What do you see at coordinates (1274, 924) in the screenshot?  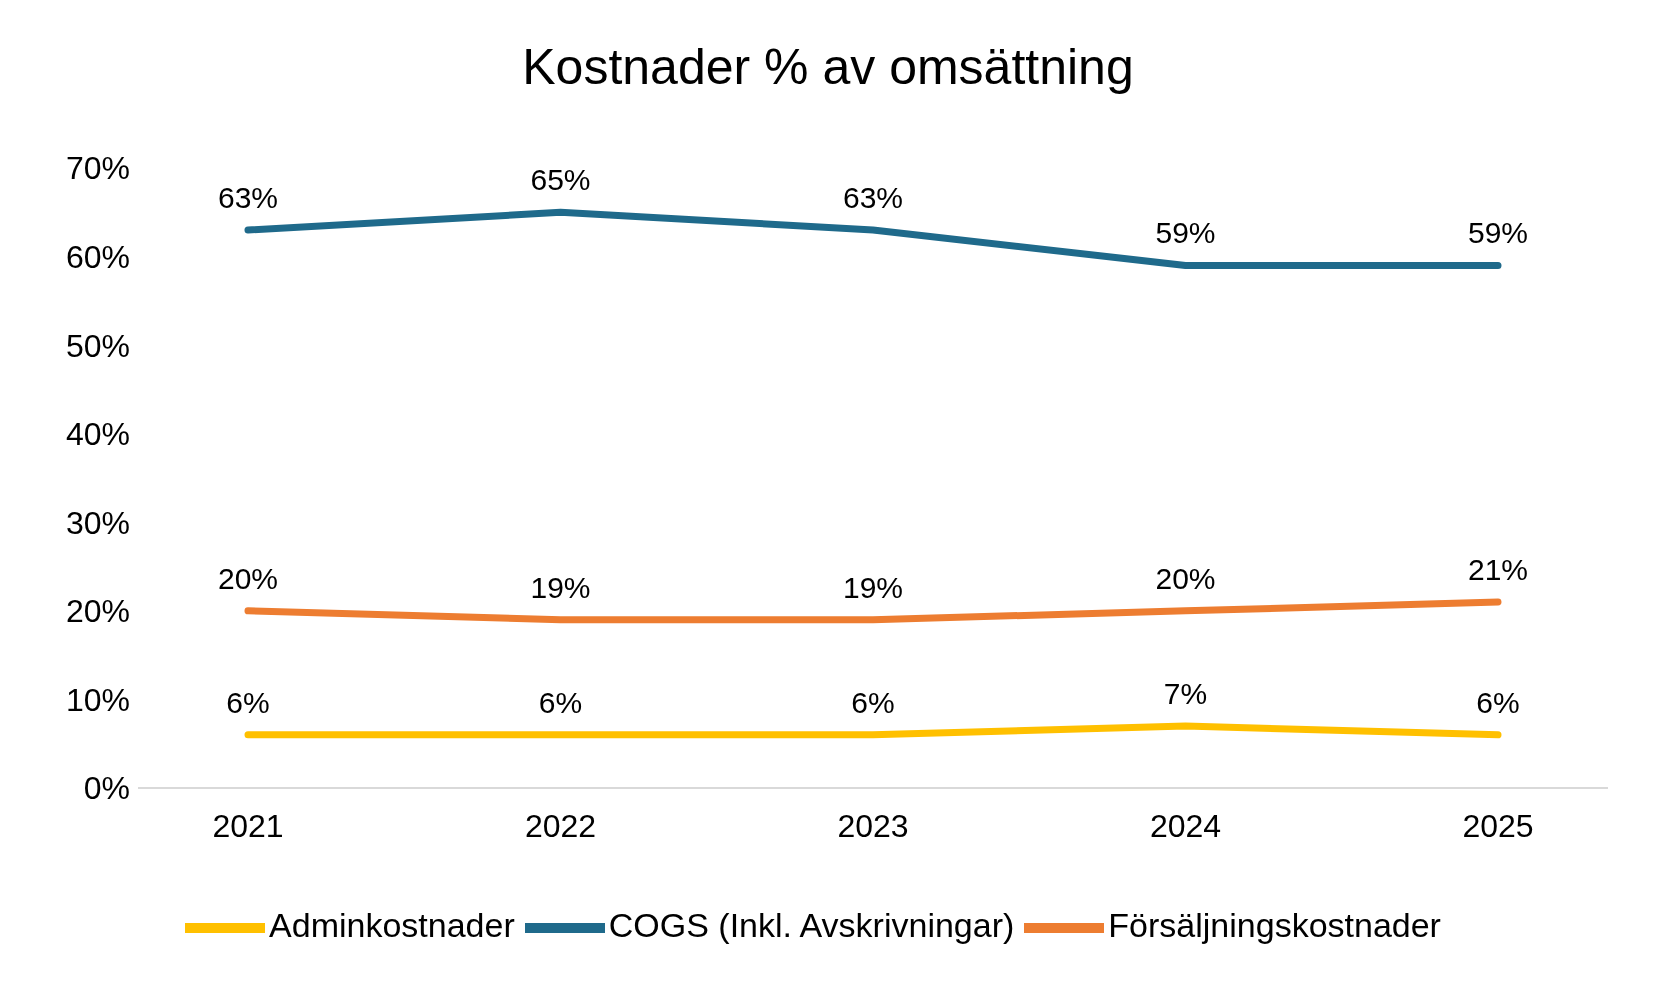 I see `legend-label: Försäljningskostnader` at bounding box center [1274, 924].